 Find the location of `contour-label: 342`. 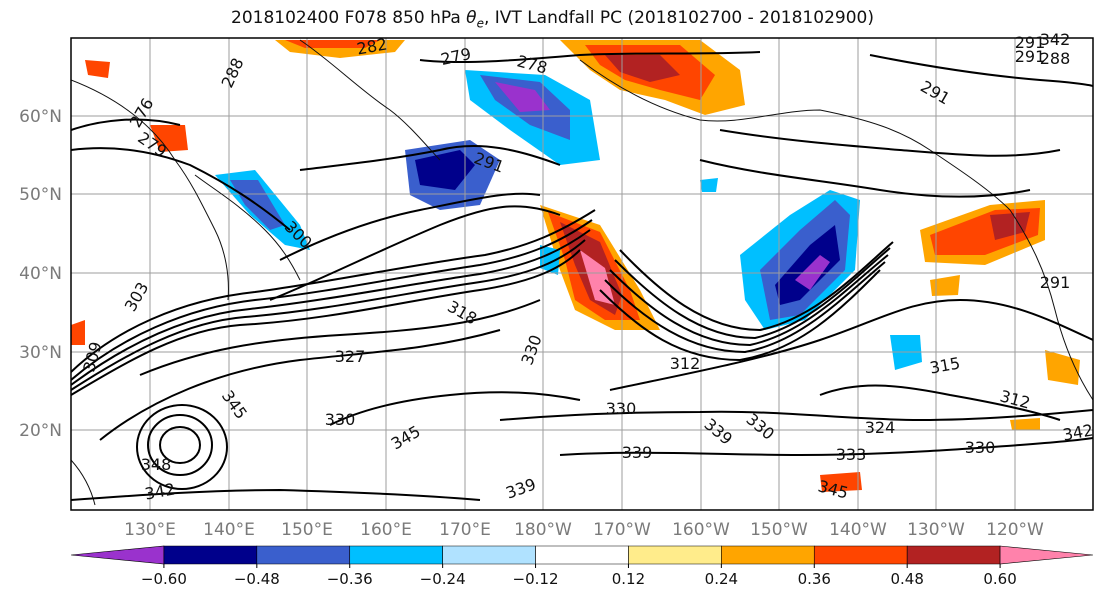

contour-label: 342 is located at coordinates (1055, 39).